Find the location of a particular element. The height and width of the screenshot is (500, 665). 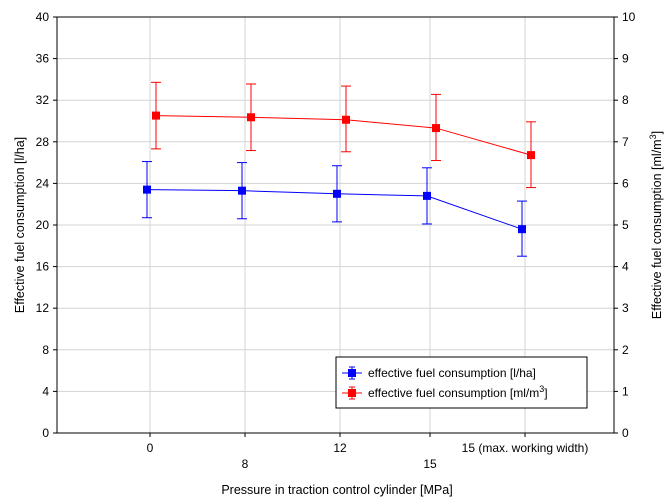

y-axis-right-title-text: Effective fuel consumption [ml/m is located at coordinates (657, 229).